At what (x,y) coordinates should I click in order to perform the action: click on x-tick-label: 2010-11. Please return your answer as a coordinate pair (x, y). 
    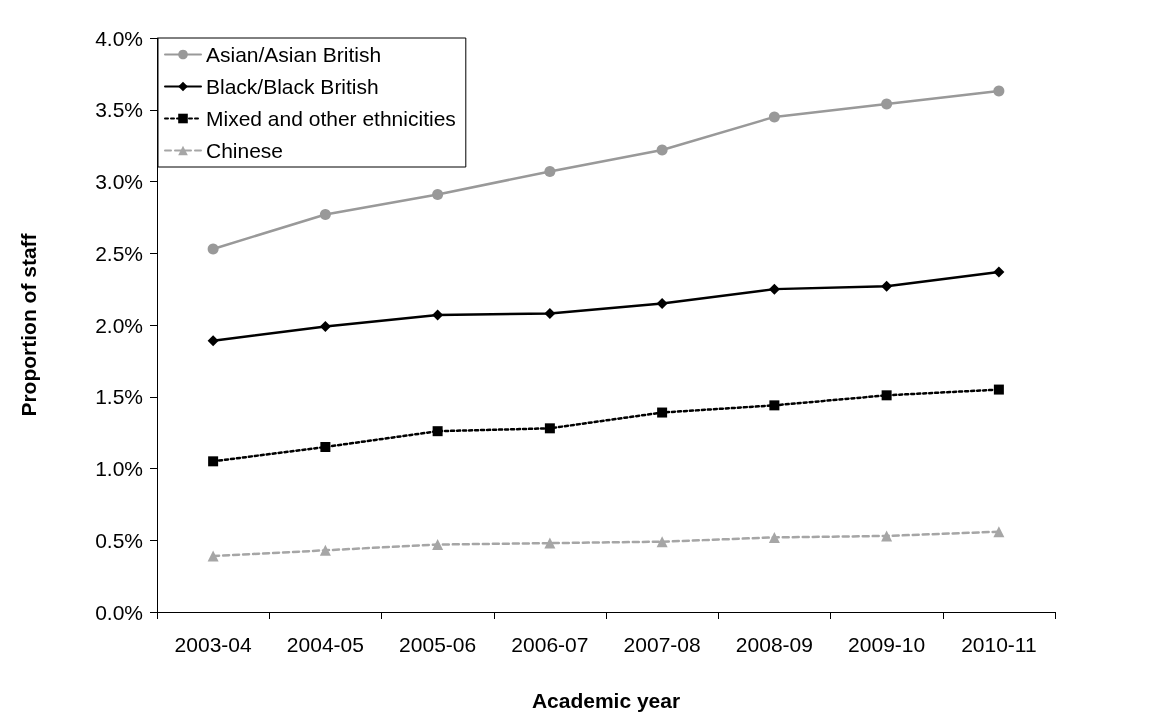
    Looking at the image, I should click on (999, 644).